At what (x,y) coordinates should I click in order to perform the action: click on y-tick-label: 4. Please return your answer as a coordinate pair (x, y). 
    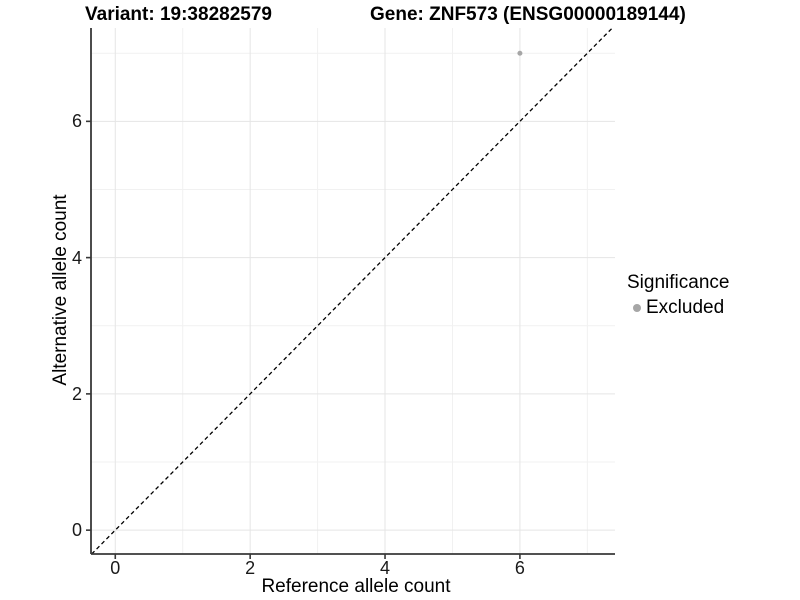
    Looking at the image, I should click on (76, 257).